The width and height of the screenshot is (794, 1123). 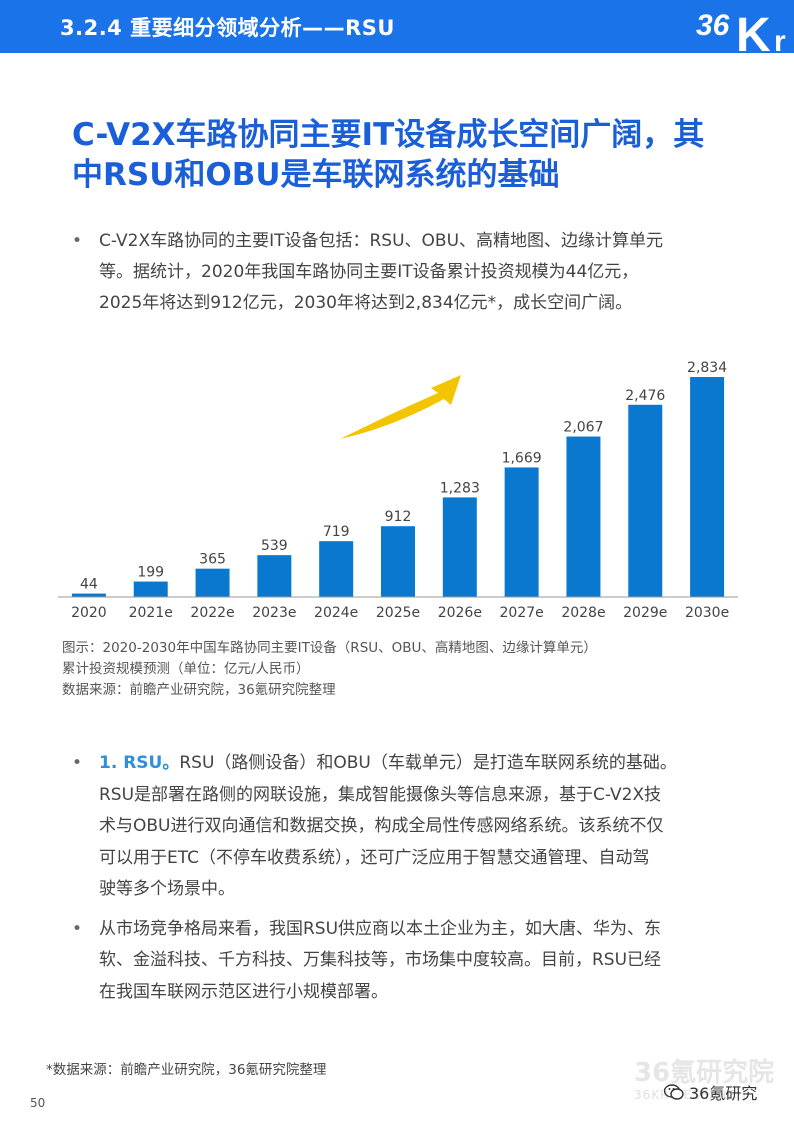 What do you see at coordinates (460, 613) in the screenshot?
I see `x-tick-label: 2026e` at bounding box center [460, 613].